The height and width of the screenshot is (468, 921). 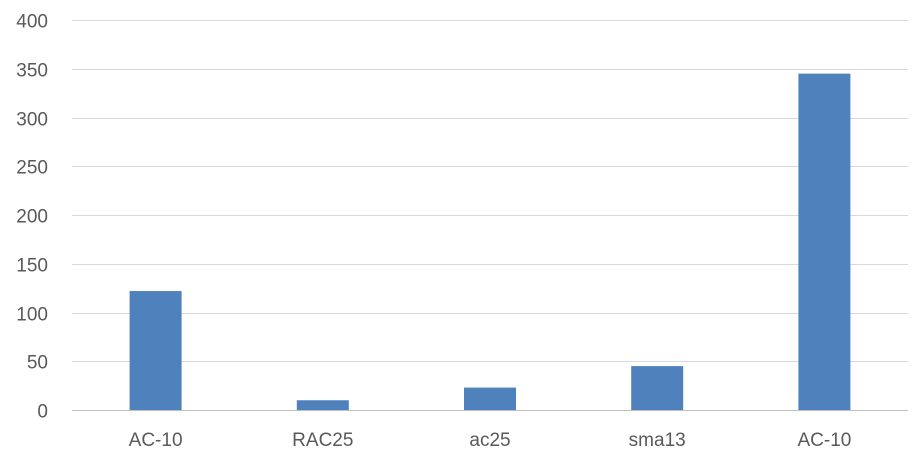 What do you see at coordinates (156, 440) in the screenshot?
I see `x-tick-label-0: AC-10` at bounding box center [156, 440].